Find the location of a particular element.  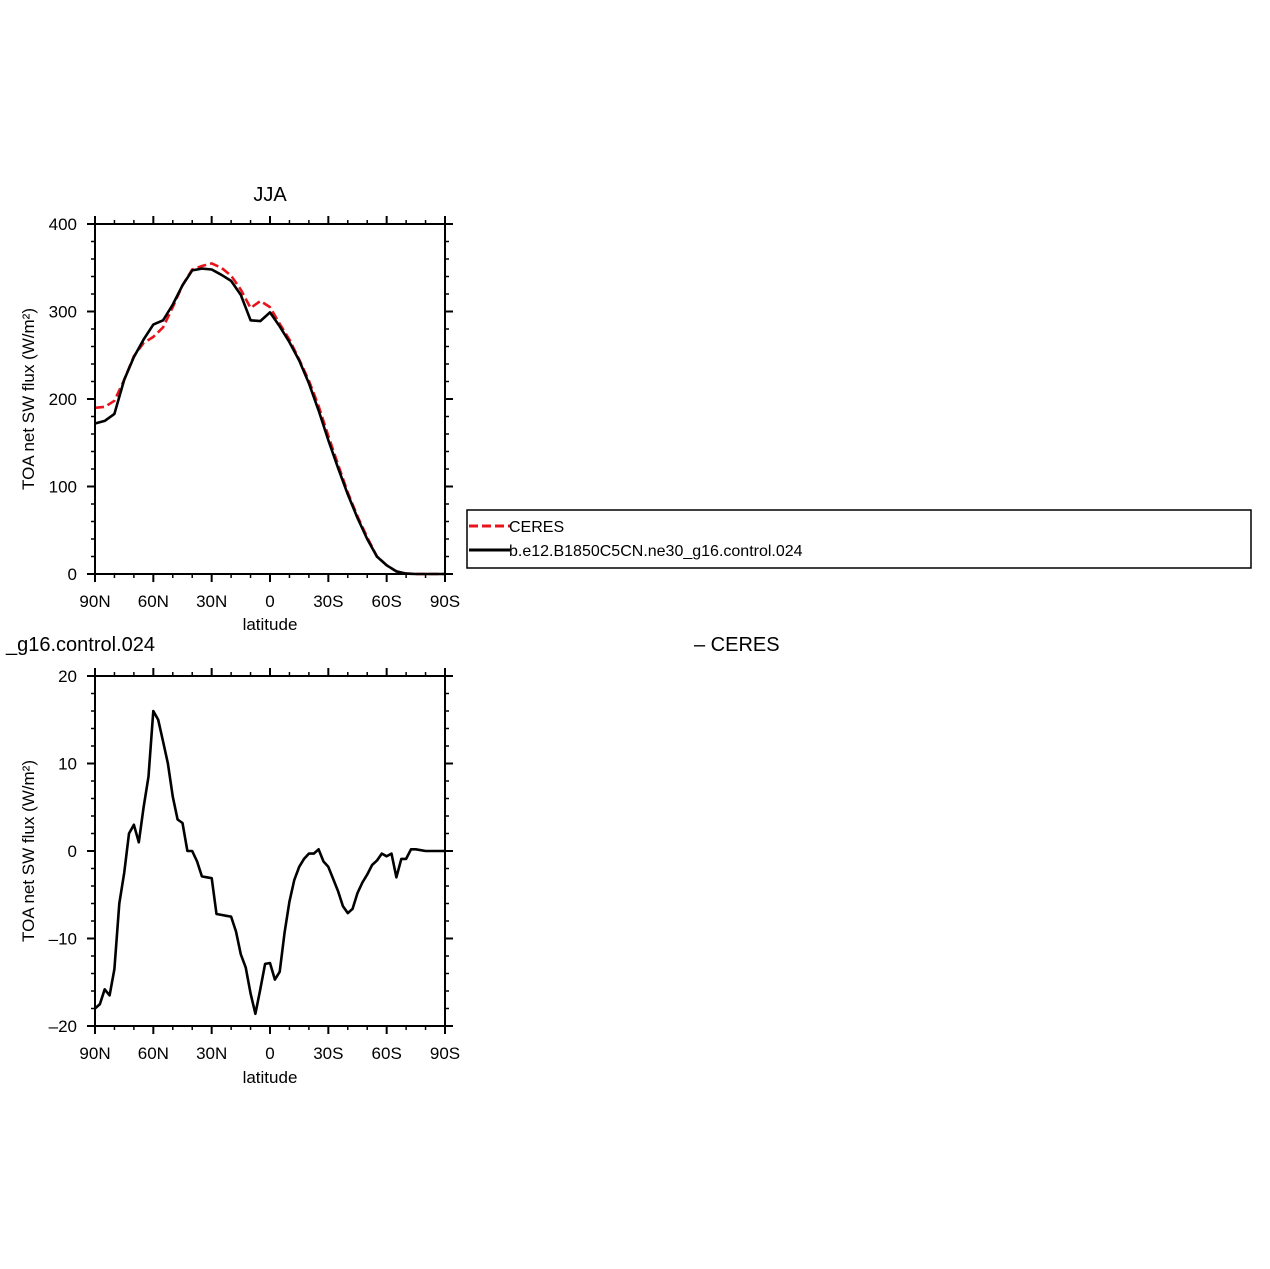

panel-top-series is located at coordinates (269, 419).